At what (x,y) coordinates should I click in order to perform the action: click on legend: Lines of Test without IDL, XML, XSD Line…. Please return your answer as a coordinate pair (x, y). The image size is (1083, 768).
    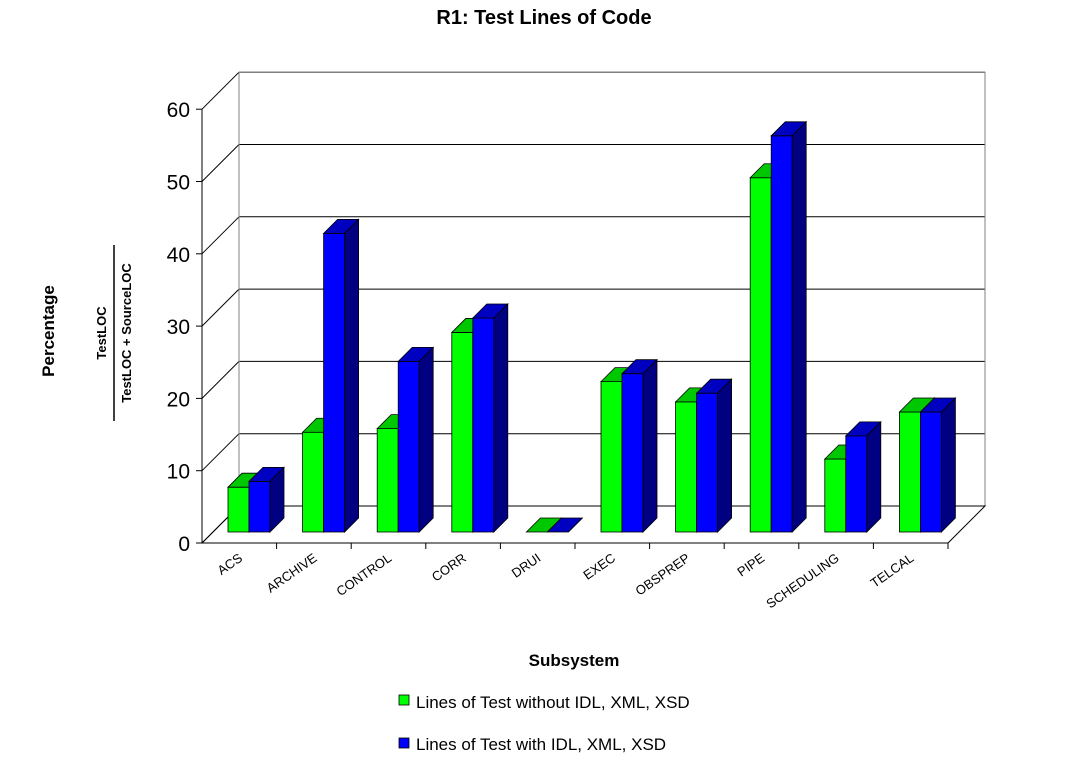
    Looking at the image, I should click on (544, 723).